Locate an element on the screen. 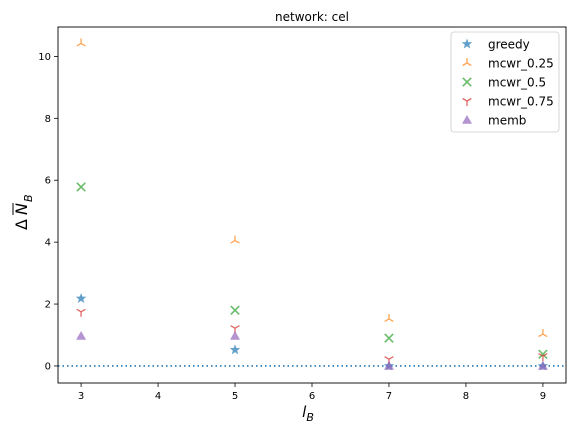  y-axis-ticks: 0 2 4 6 8 10 is located at coordinates (48, 212).